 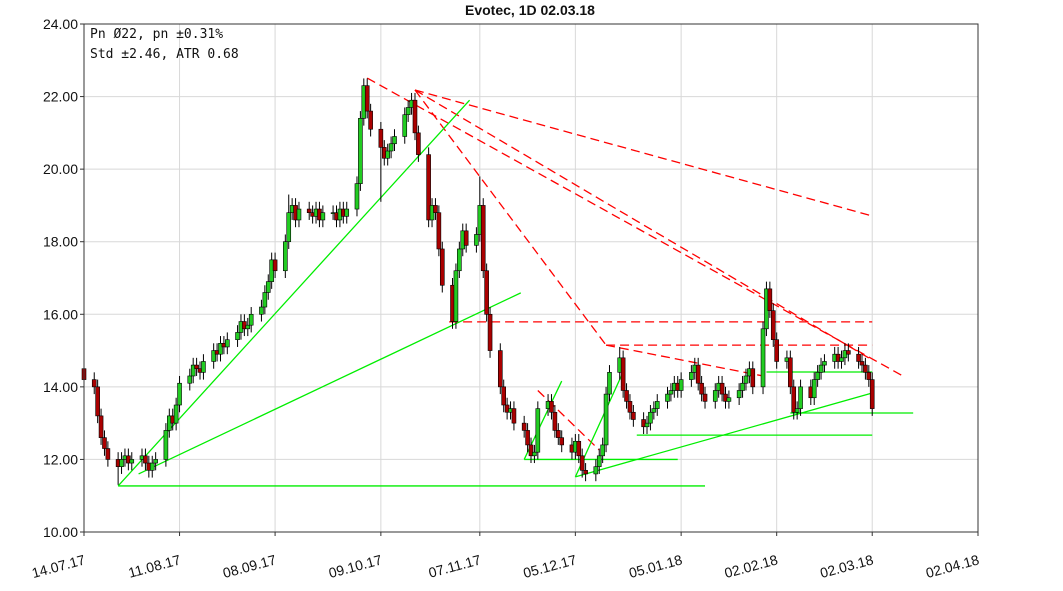 What do you see at coordinates (156, 34) in the screenshot?
I see `info-line: Pn Ø22, pn ±0.31%` at bounding box center [156, 34].